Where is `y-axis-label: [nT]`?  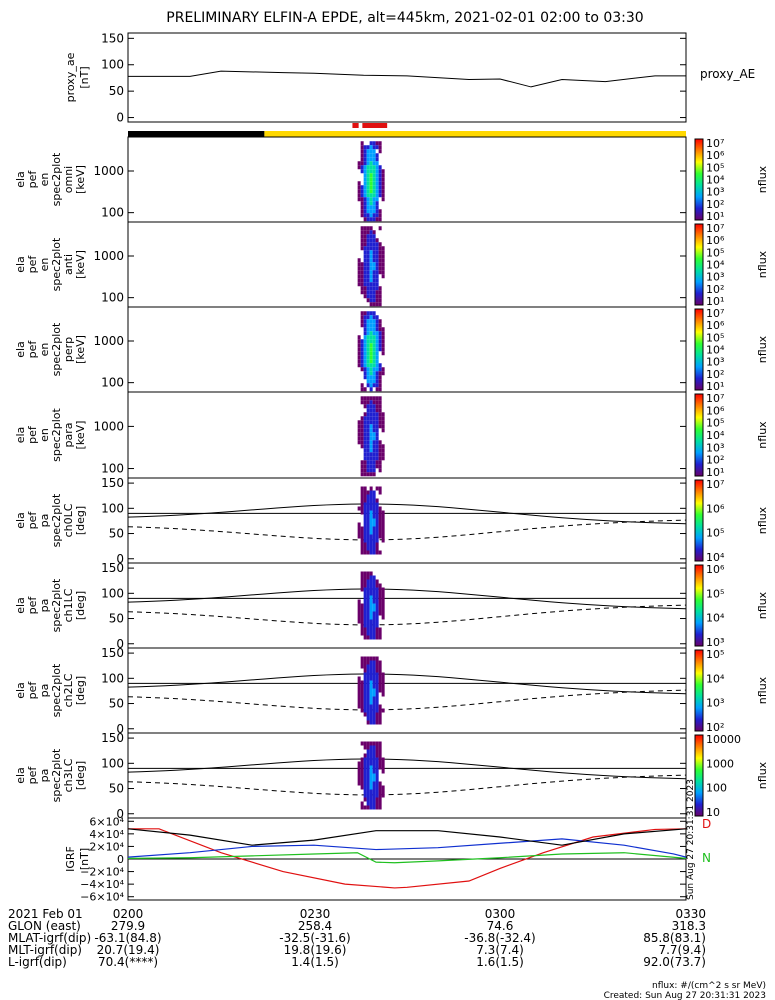 y-axis-label: [nT] is located at coordinates (84, 77).